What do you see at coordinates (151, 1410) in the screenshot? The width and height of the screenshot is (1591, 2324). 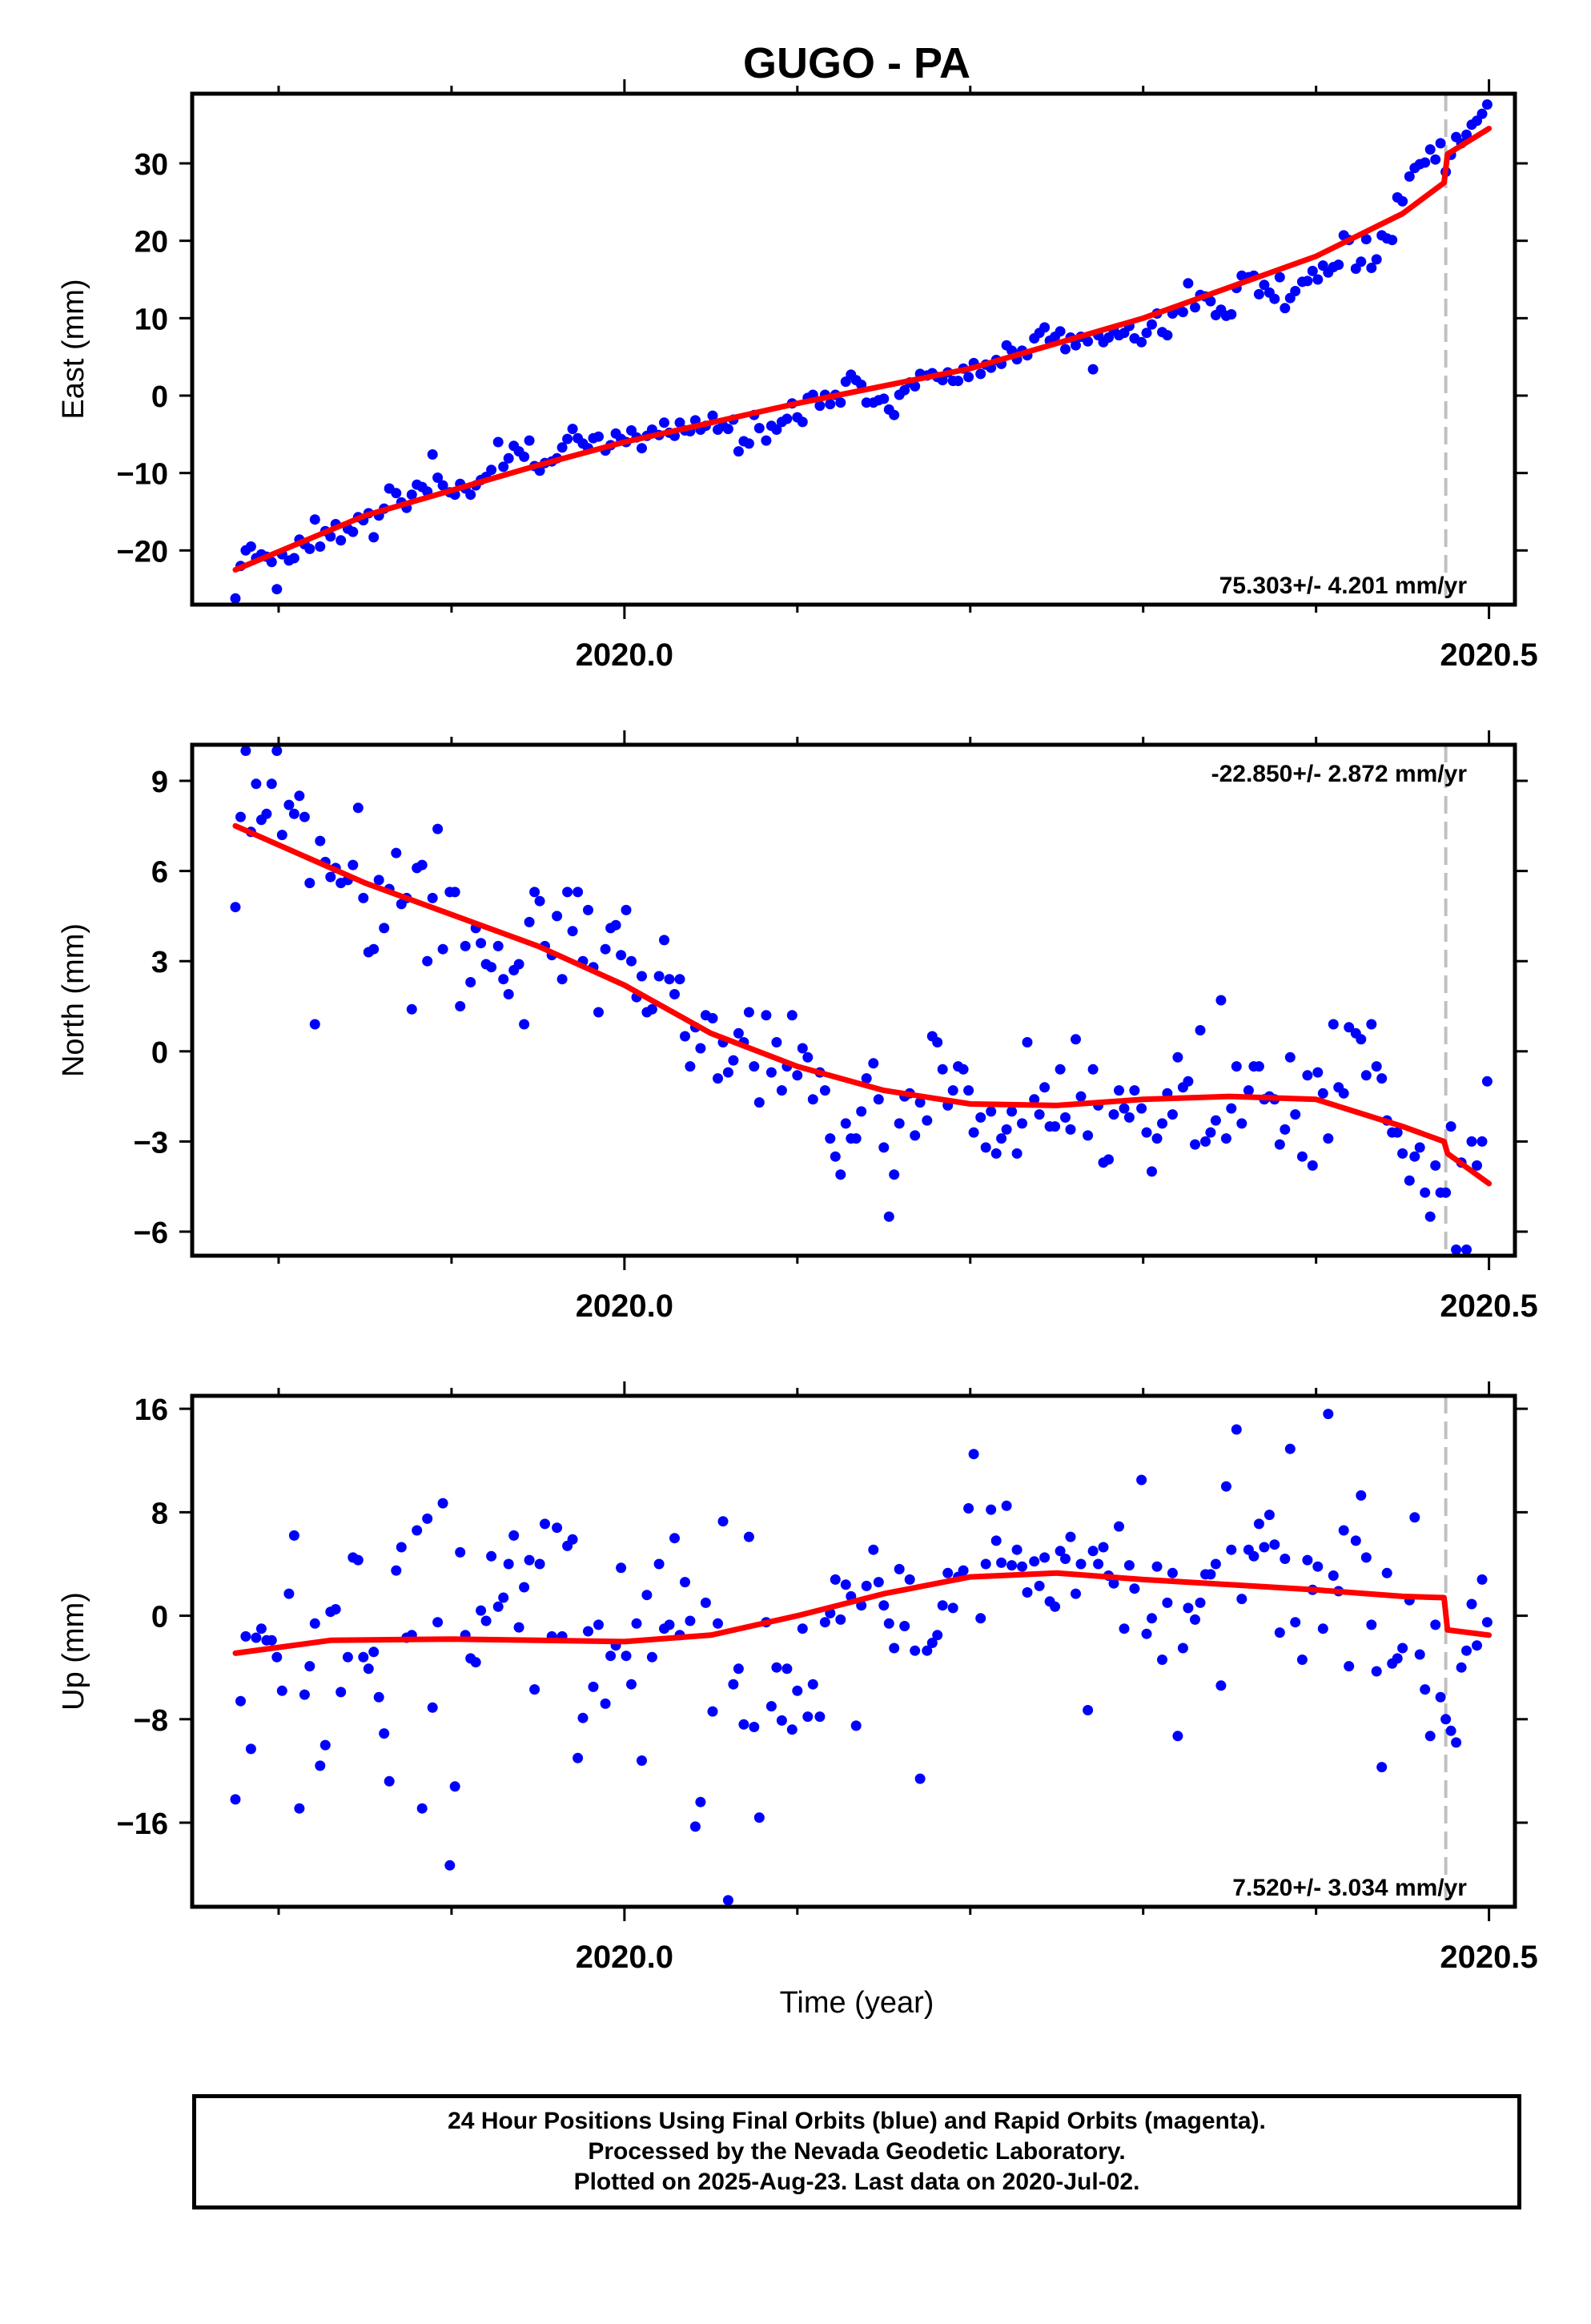 I see `up-y-tick-label: 16` at bounding box center [151, 1410].